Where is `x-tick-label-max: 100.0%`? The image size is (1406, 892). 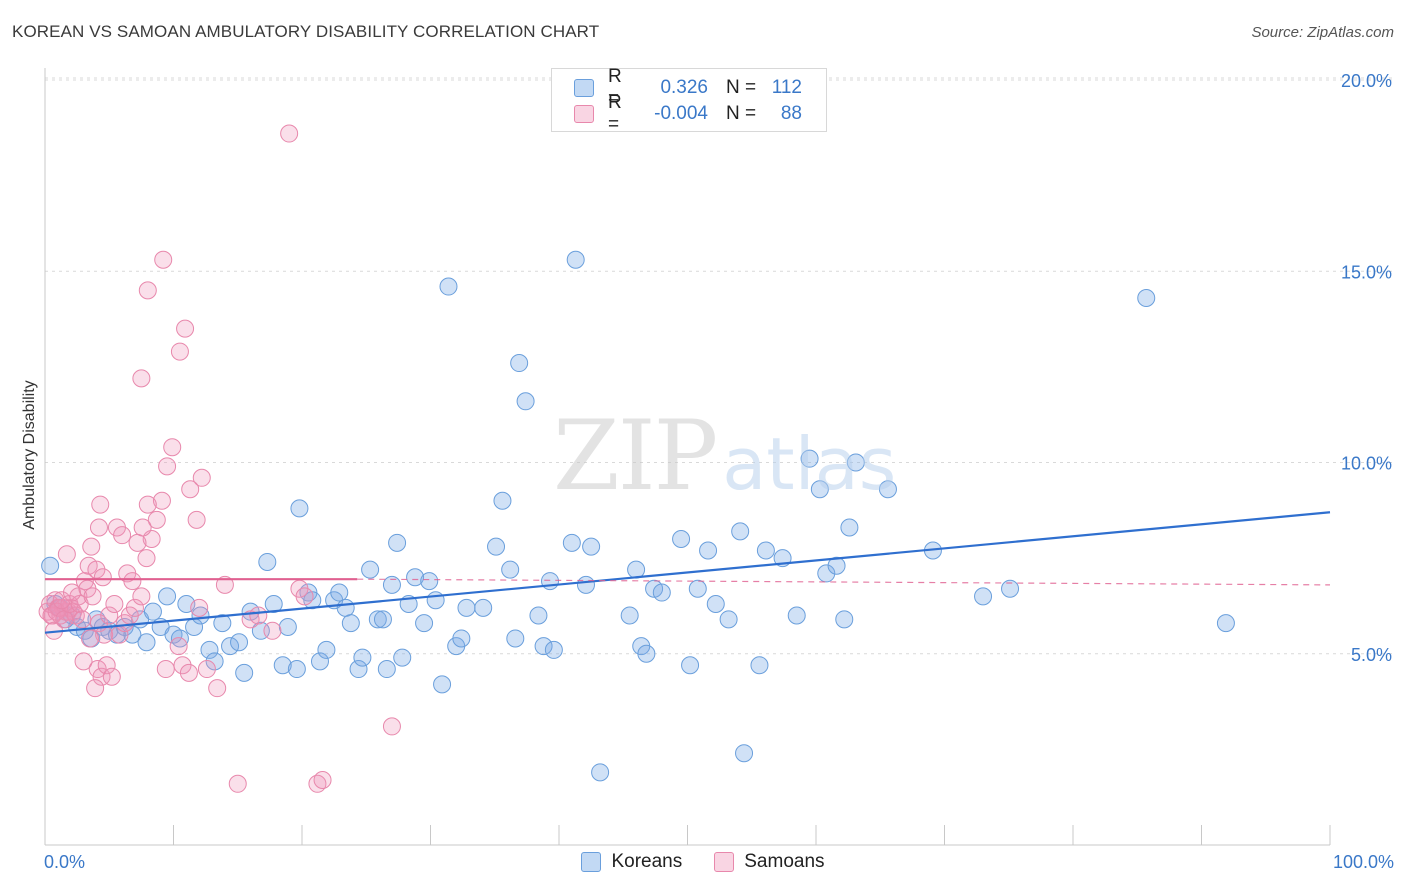 x-tick-label-max: 100.0% is located at coordinates (1363, 862).